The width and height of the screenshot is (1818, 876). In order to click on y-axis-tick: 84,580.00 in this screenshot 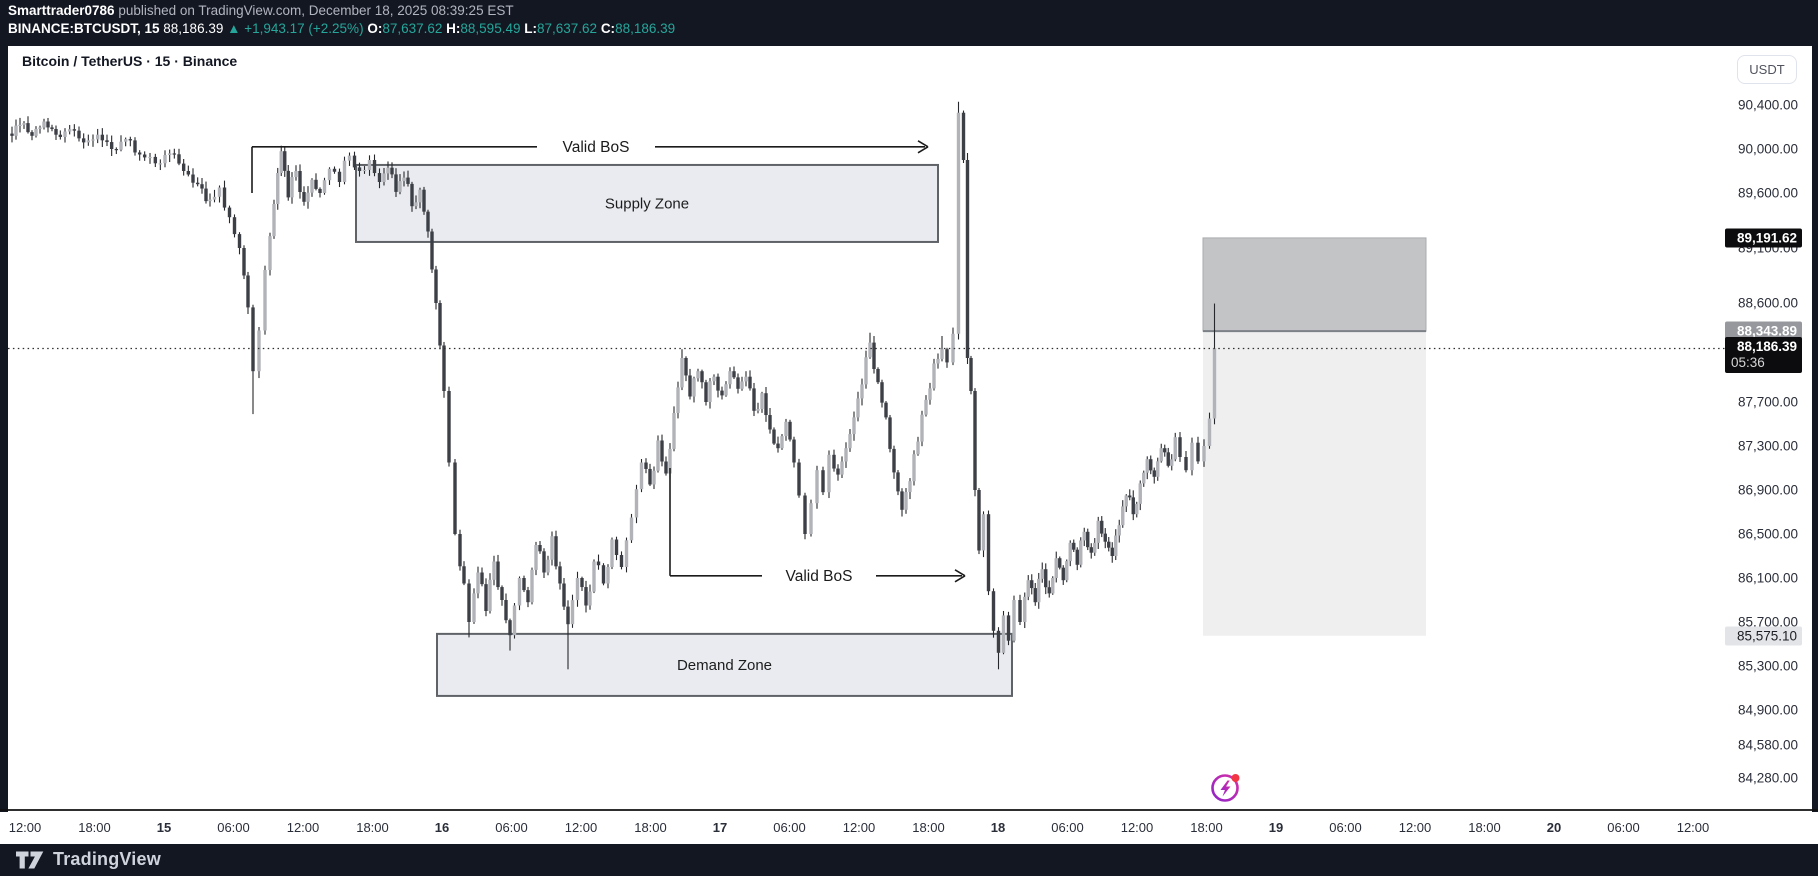, I will do `click(1767, 745)`.